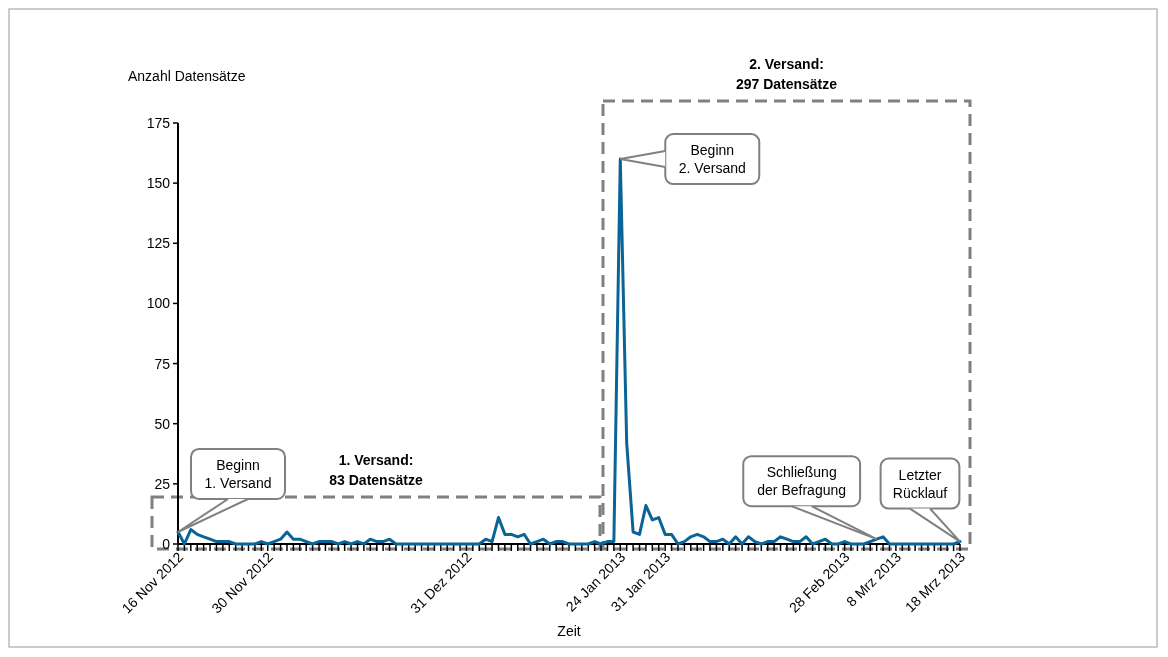 The height and width of the screenshot is (657, 1168). I want to click on y-tick-label: 0, so click(166, 544).